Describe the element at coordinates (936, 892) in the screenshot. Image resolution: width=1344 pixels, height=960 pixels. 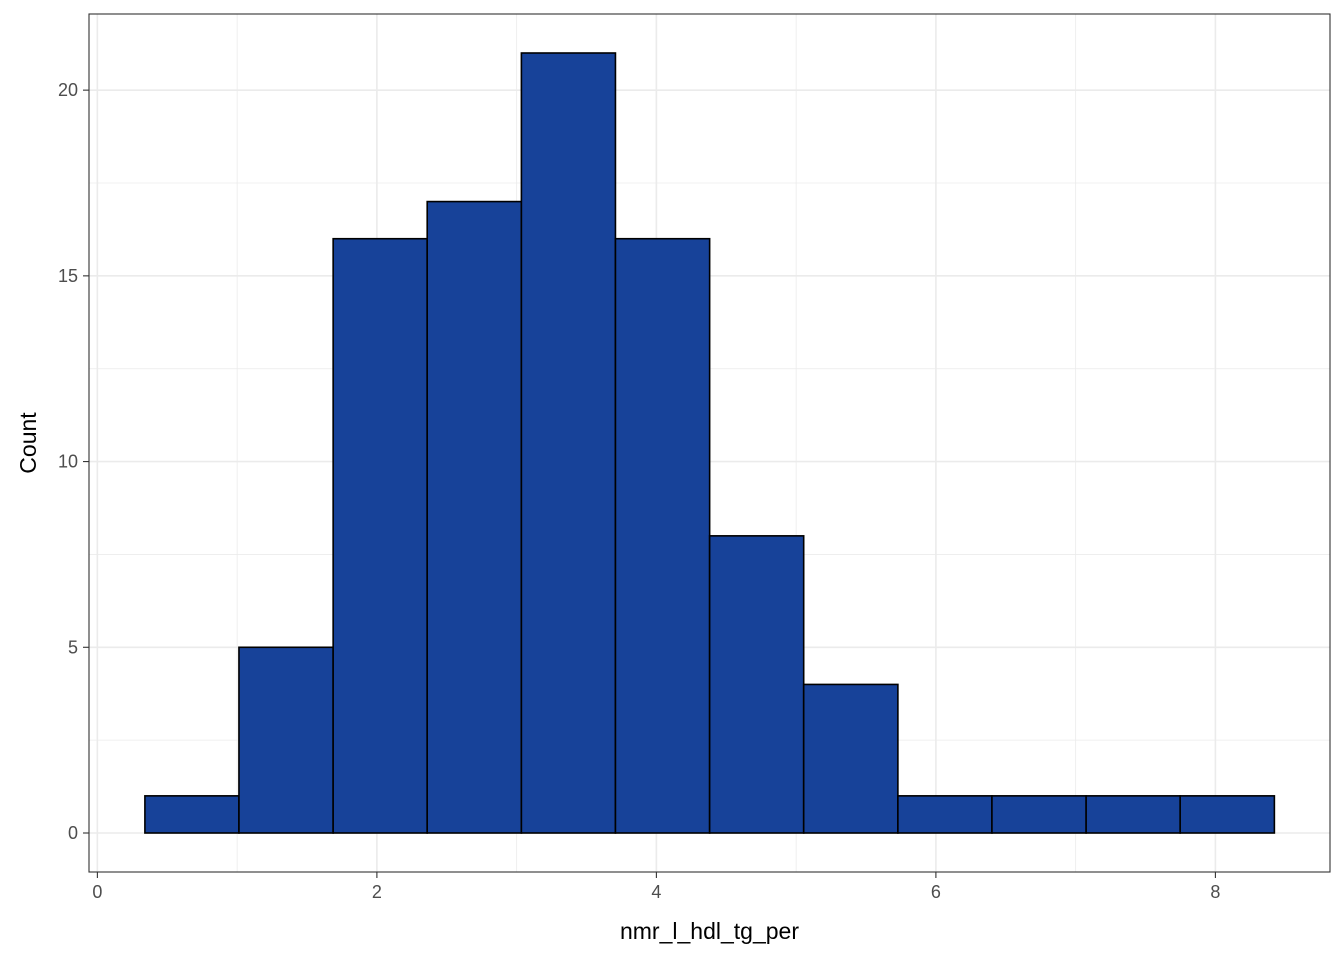
I see `x-tick-label: 6` at that location.